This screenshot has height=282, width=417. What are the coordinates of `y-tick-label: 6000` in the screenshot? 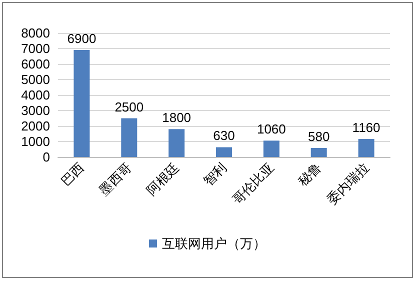 It's located at (35, 64).